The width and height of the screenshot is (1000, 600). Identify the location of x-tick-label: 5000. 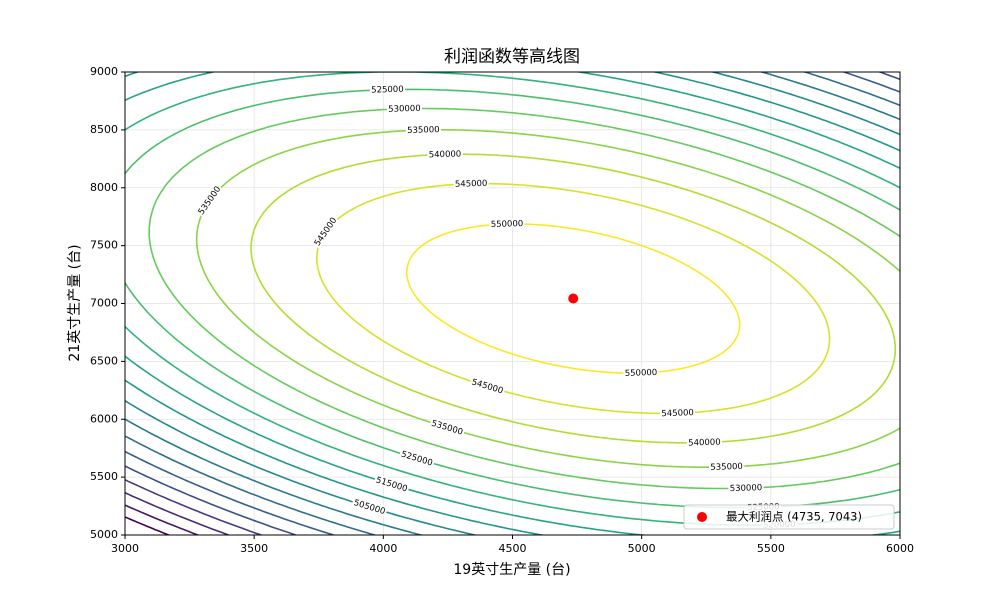
(642, 548).